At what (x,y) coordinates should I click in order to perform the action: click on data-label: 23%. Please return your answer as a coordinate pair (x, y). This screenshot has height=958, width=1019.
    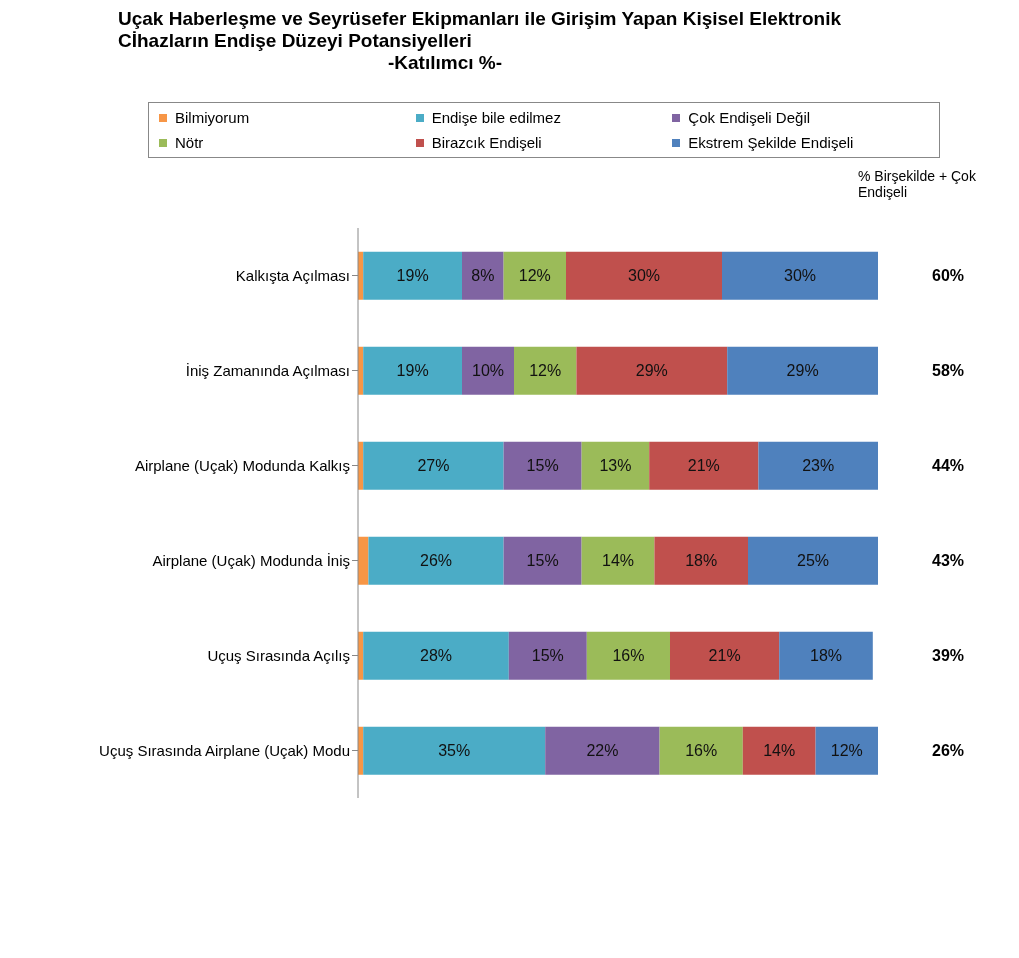
    Looking at the image, I should click on (818, 466).